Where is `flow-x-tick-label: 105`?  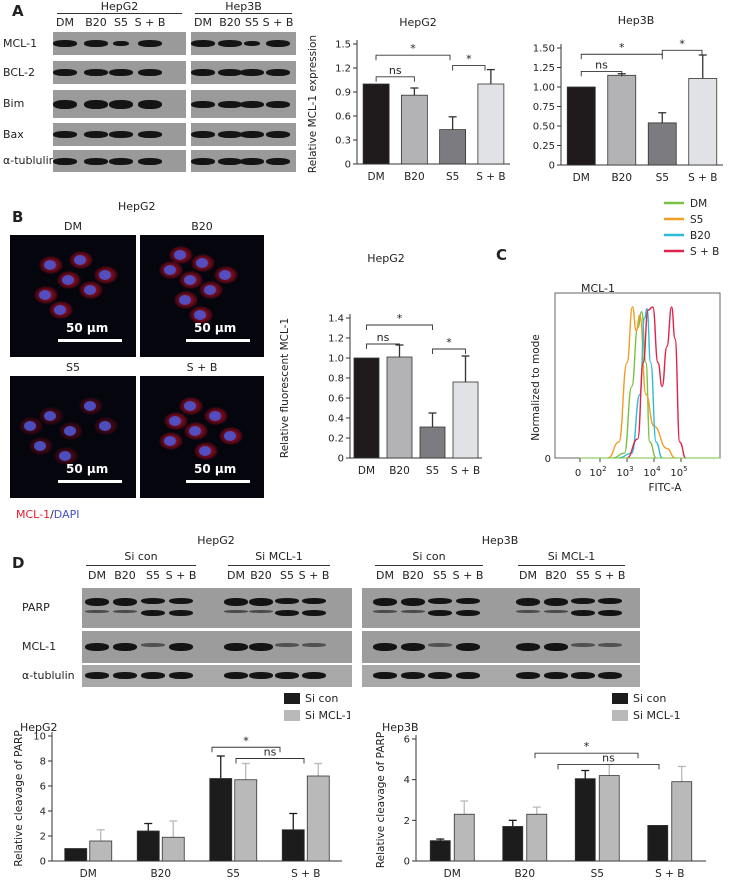 flow-x-tick-label: 105 is located at coordinates (678, 472).